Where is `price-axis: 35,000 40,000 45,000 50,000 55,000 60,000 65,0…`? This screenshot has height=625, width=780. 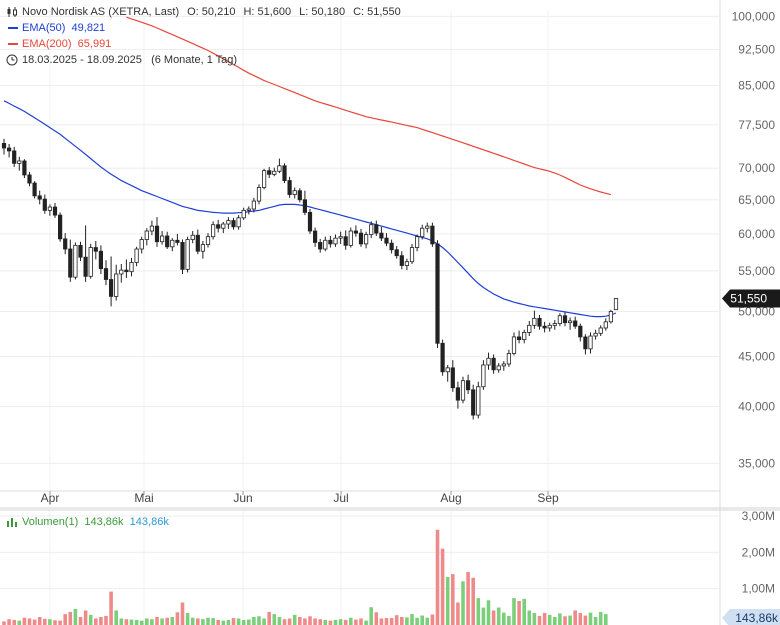
price-axis: 35,000 40,000 45,000 50,000 55,000 60,000 65,0… is located at coordinates (754, 239).